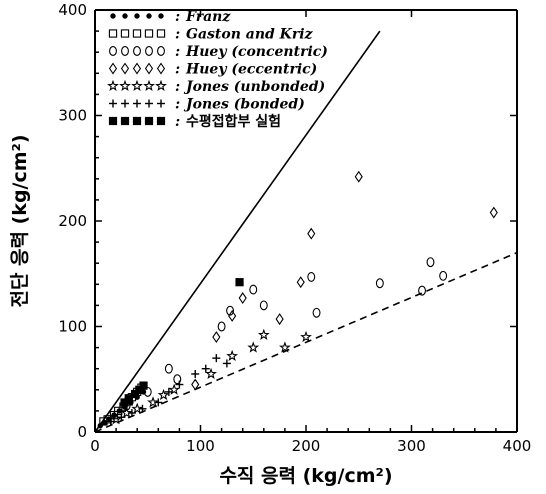  I want to click on legend-item: : Gaston and Kriz, so click(211, 35).